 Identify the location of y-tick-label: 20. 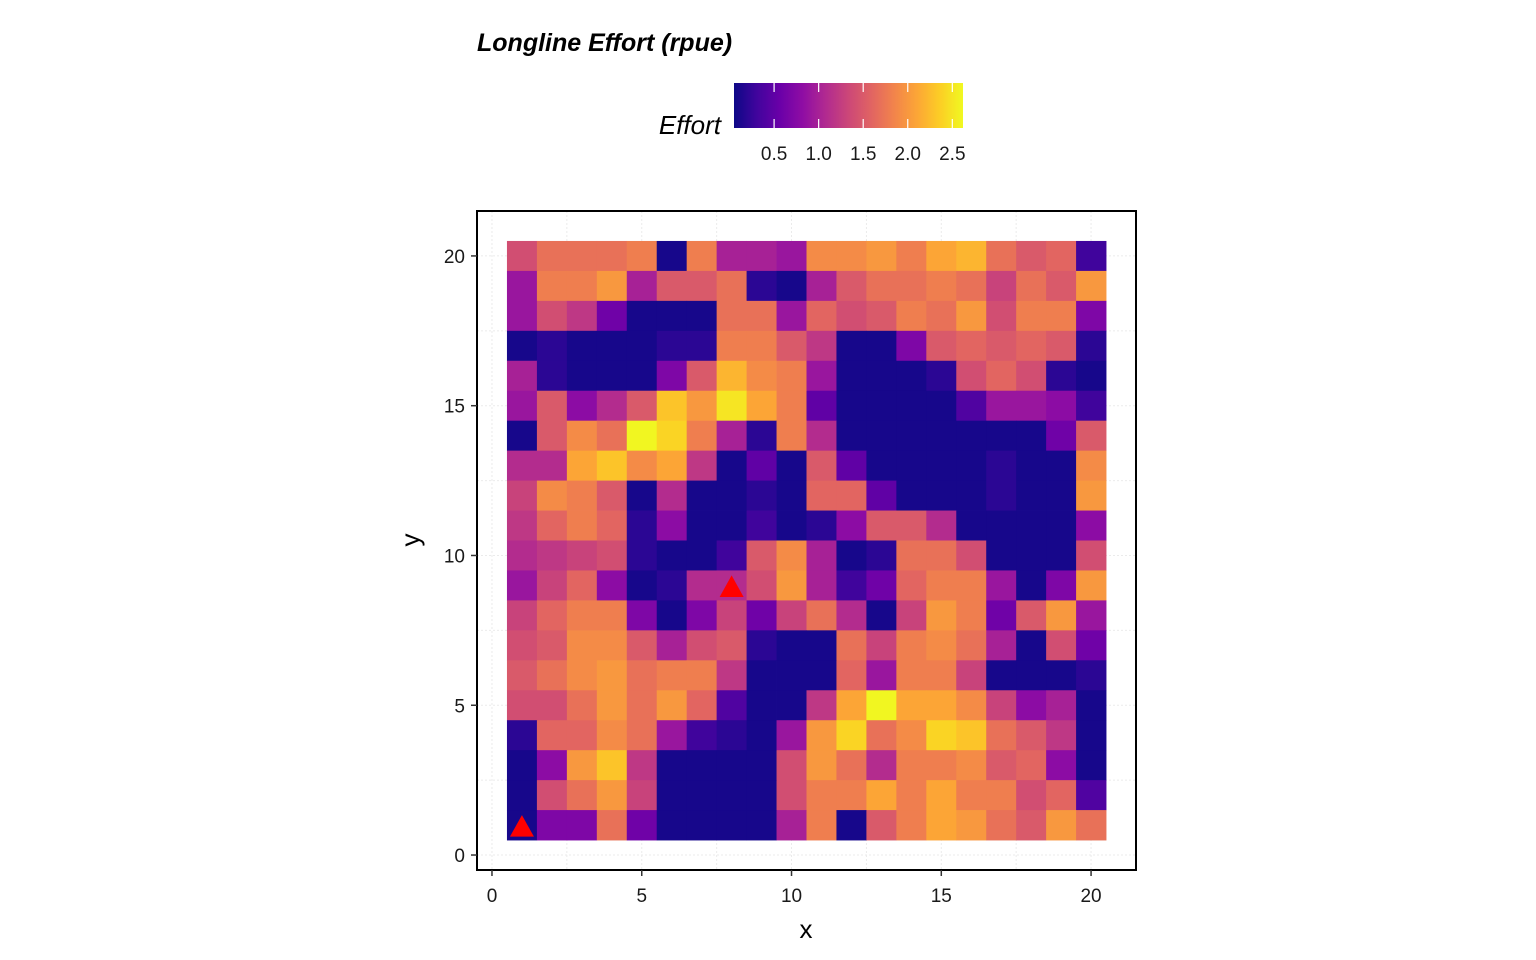
(454, 257).